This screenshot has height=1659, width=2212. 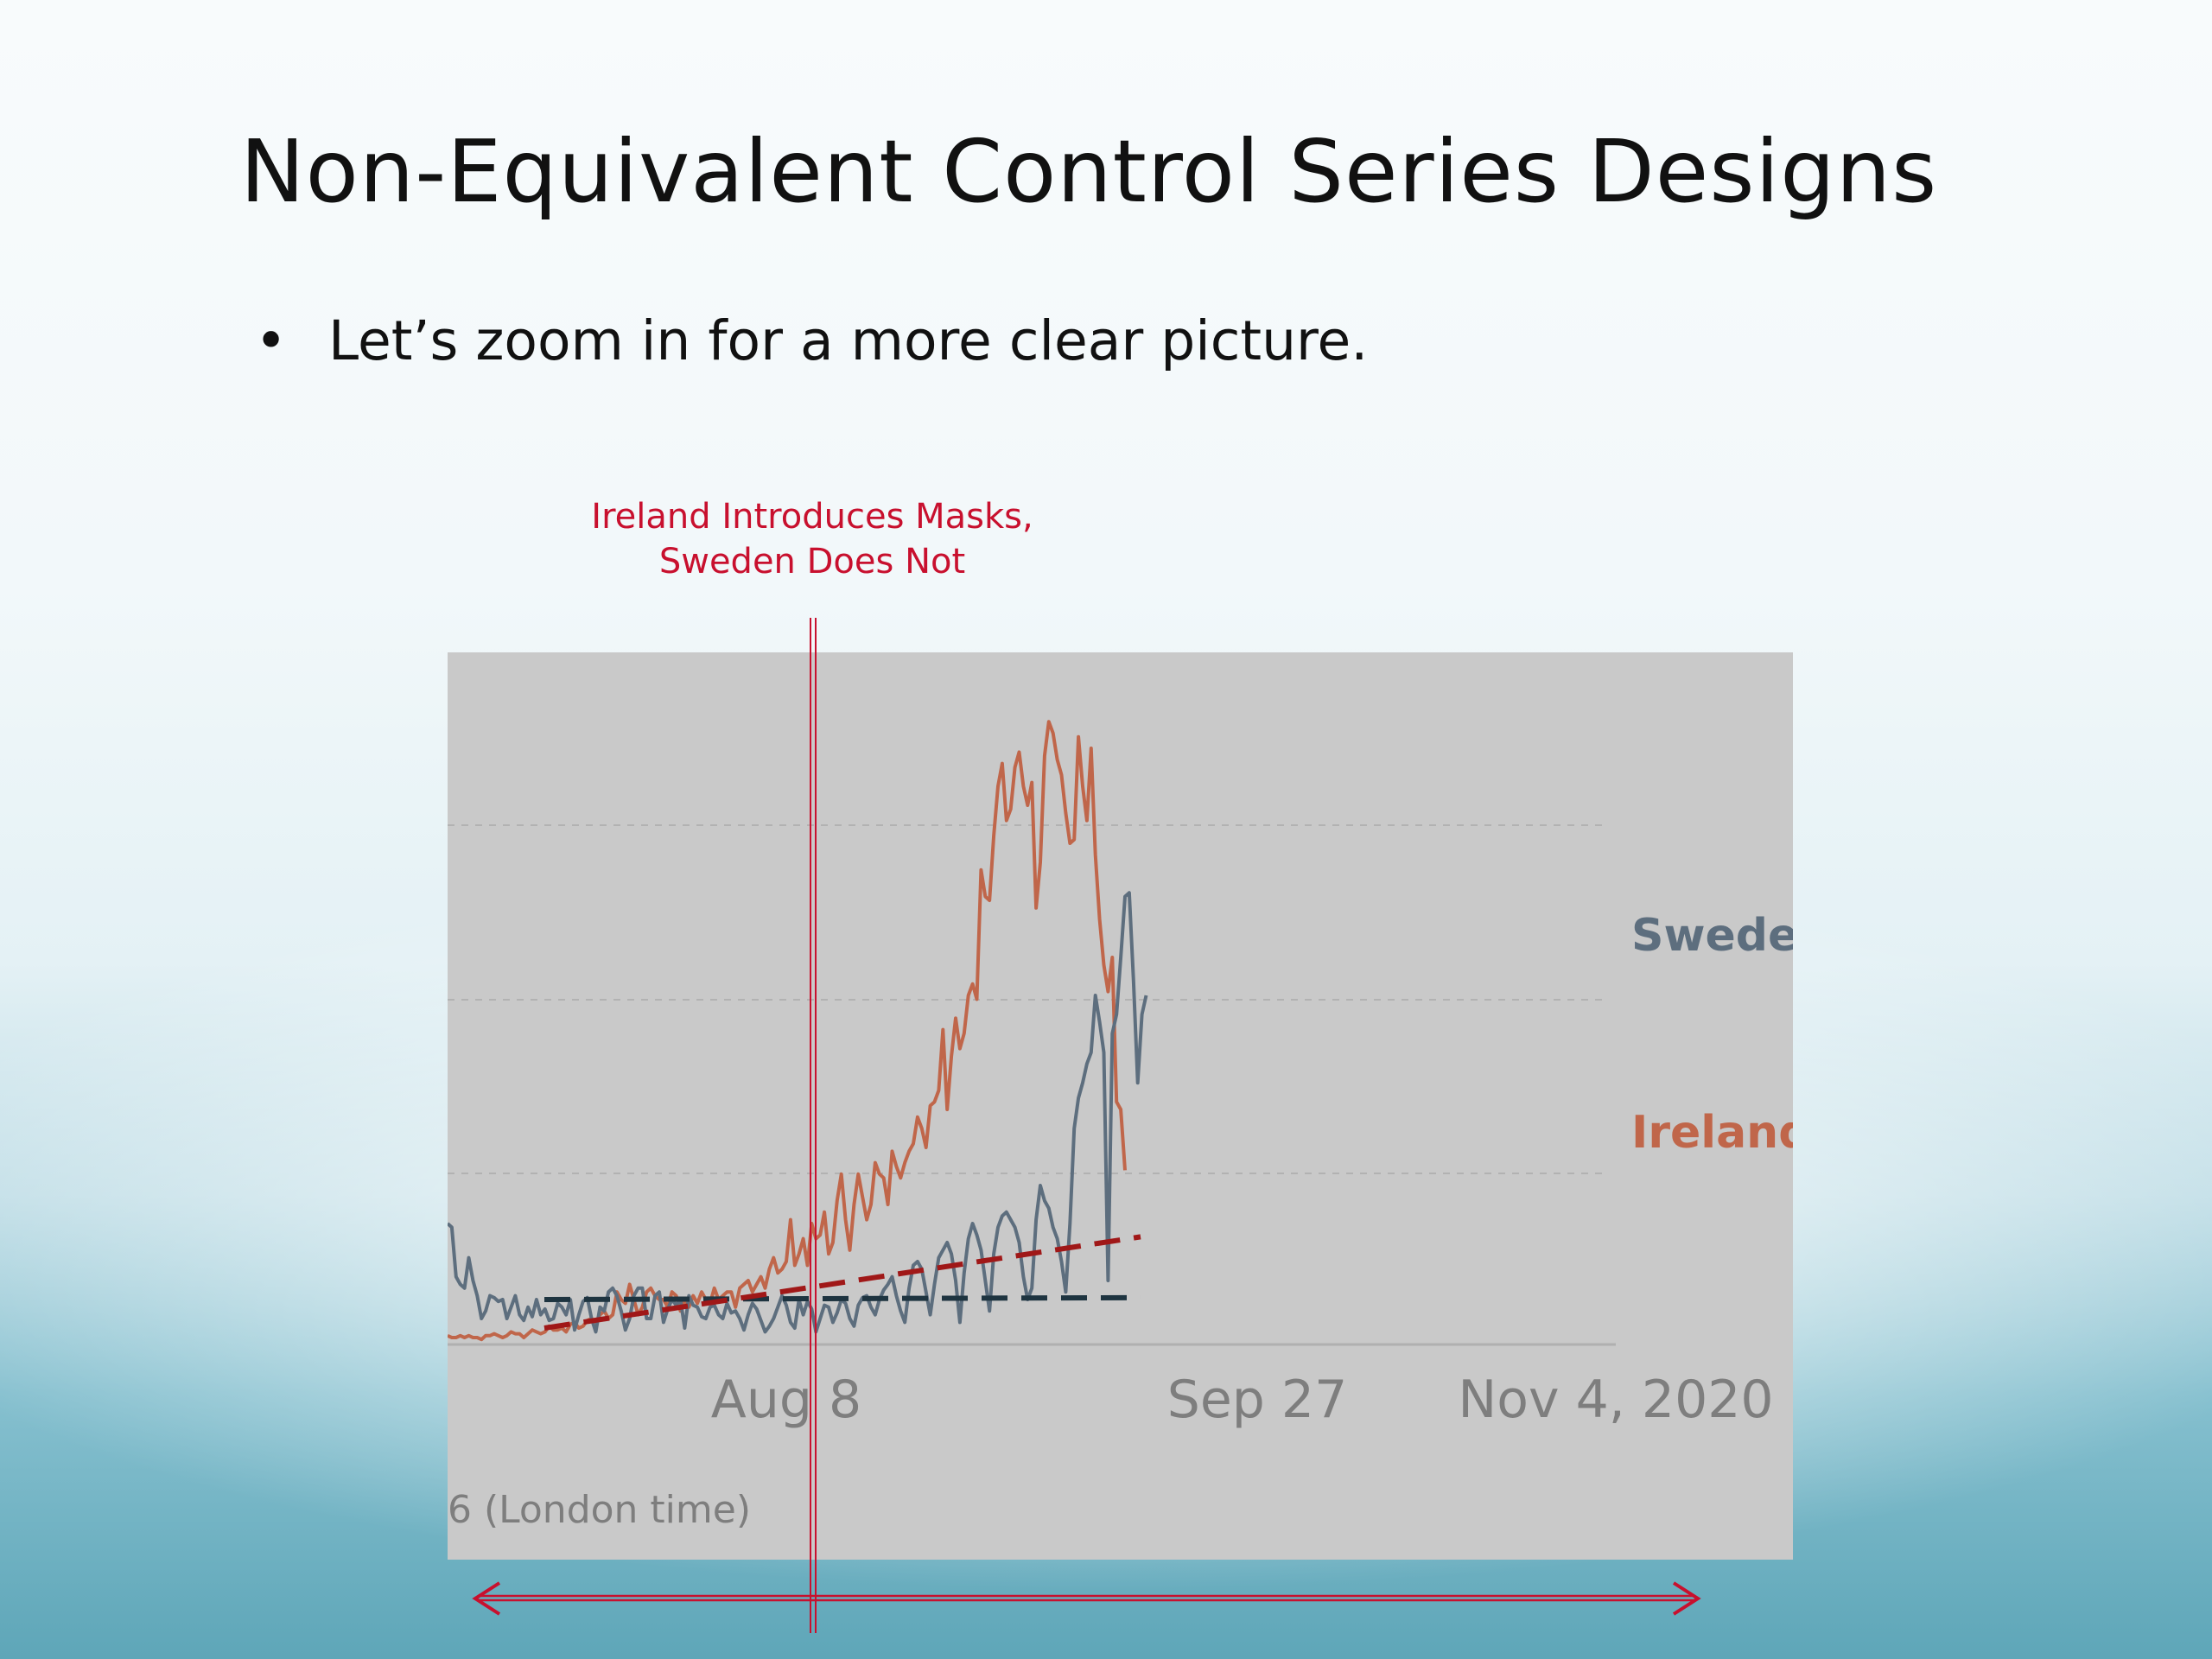 I want to click on slide-title: Non-Equivalent Control Series Designs, so click(x=1088, y=171).